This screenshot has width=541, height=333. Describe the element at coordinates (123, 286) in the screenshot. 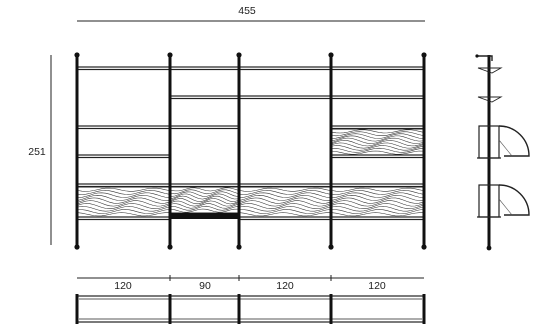

I see `bay-1-width-label: 120` at that location.